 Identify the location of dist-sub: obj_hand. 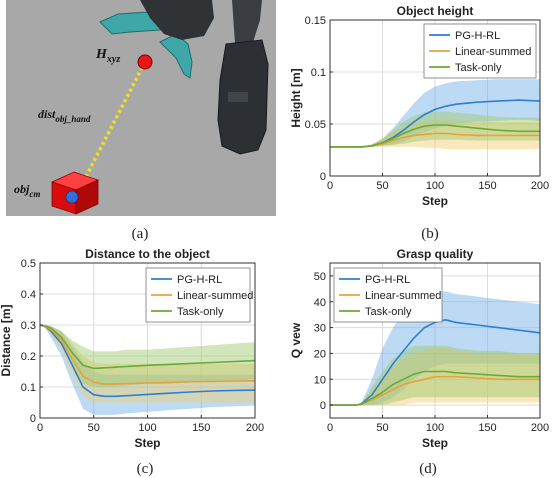
(73, 119).